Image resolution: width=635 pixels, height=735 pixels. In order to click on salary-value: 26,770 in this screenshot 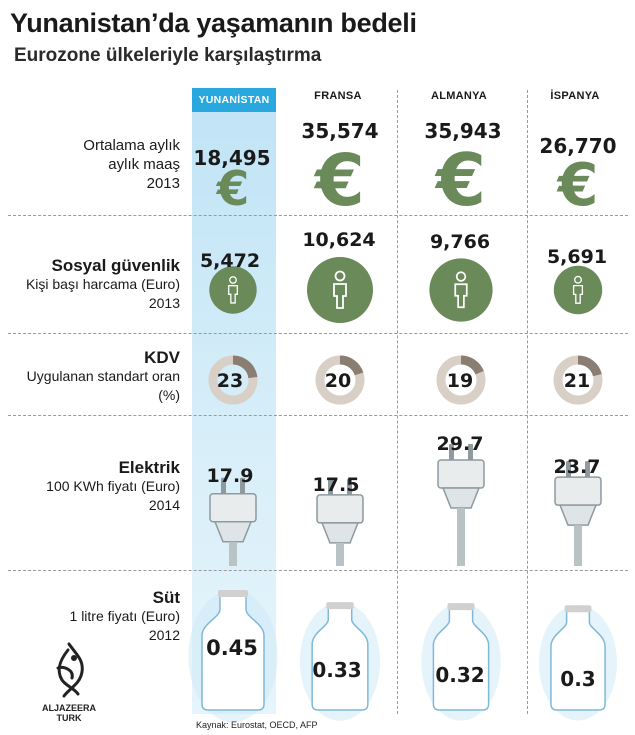, I will do `click(578, 146)`.